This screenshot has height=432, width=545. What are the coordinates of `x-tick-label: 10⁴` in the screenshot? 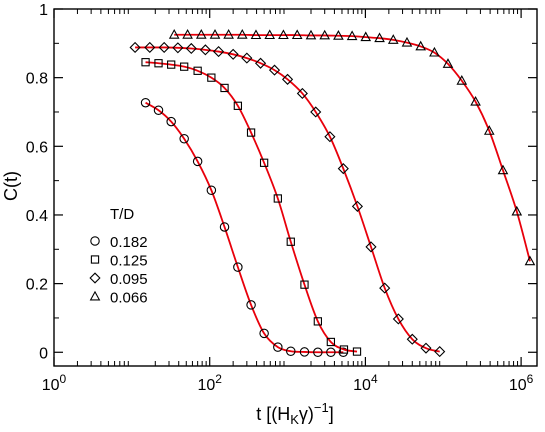 It's located at (365, 383).